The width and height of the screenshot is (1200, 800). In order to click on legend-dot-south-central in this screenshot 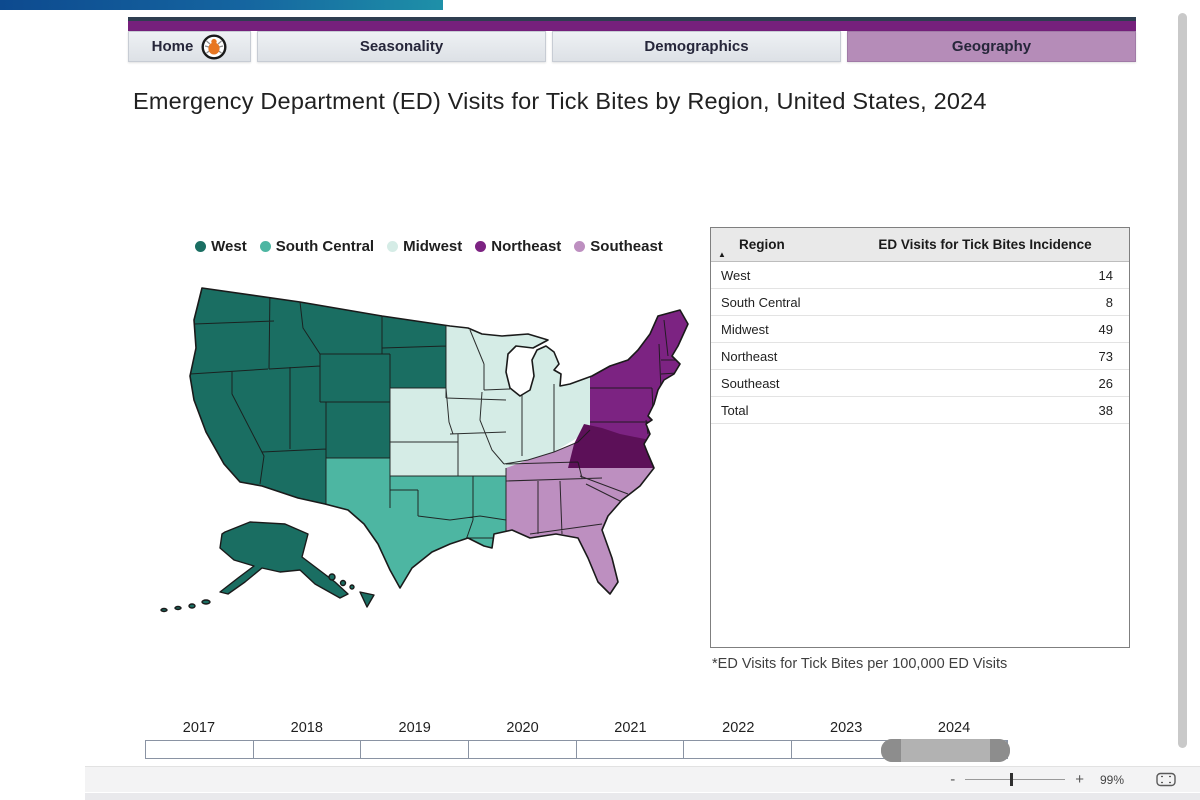, I will do `click(265, 246)`.